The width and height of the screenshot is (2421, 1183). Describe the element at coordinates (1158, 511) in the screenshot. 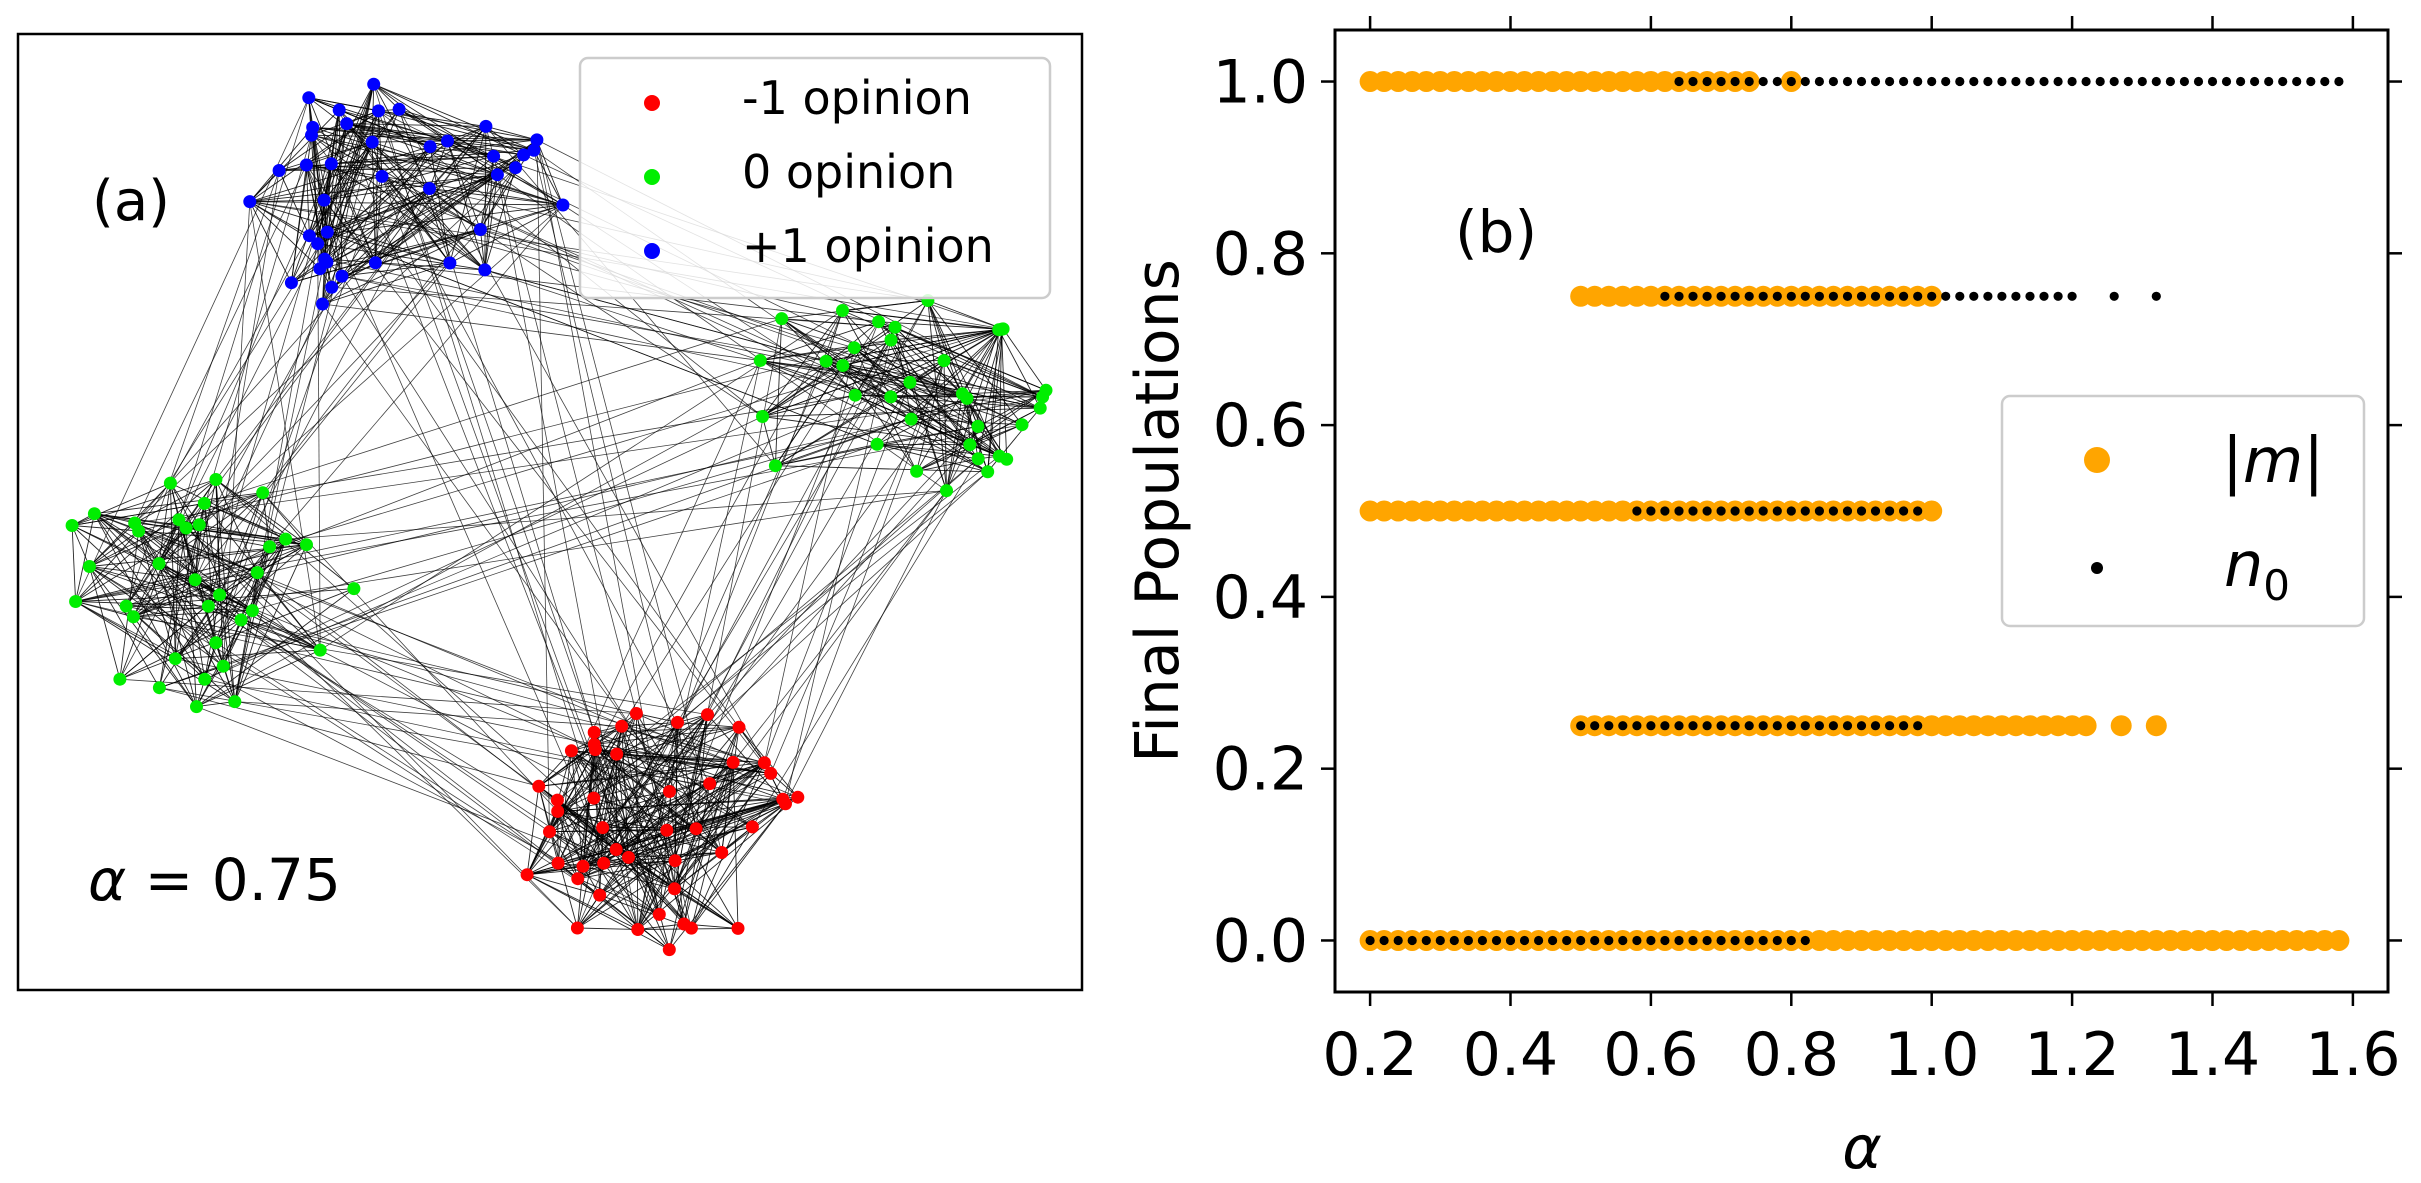

I see `y-axis-label: Final Populations` at that location.